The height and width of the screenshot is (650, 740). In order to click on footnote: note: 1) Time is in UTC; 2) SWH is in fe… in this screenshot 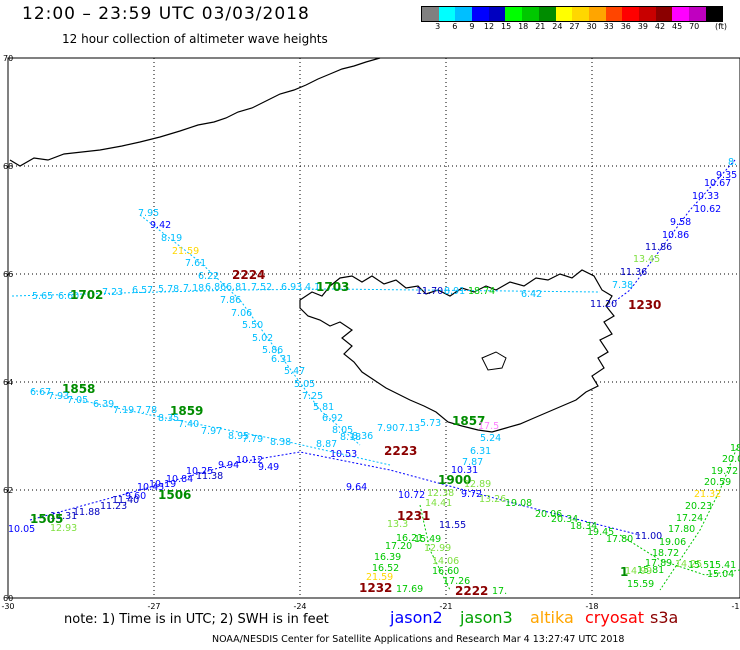, I will do `click(196, 619)`.